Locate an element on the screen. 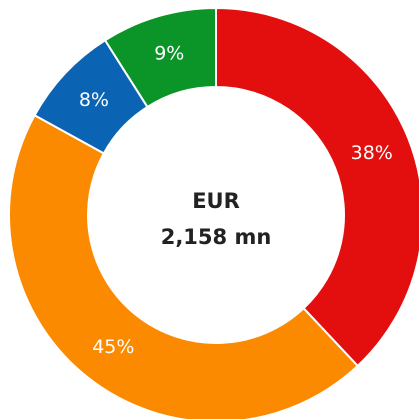 This screenshot has width=419, height=419. center-label: 2,158 mn is located at coordinates (216, 237).